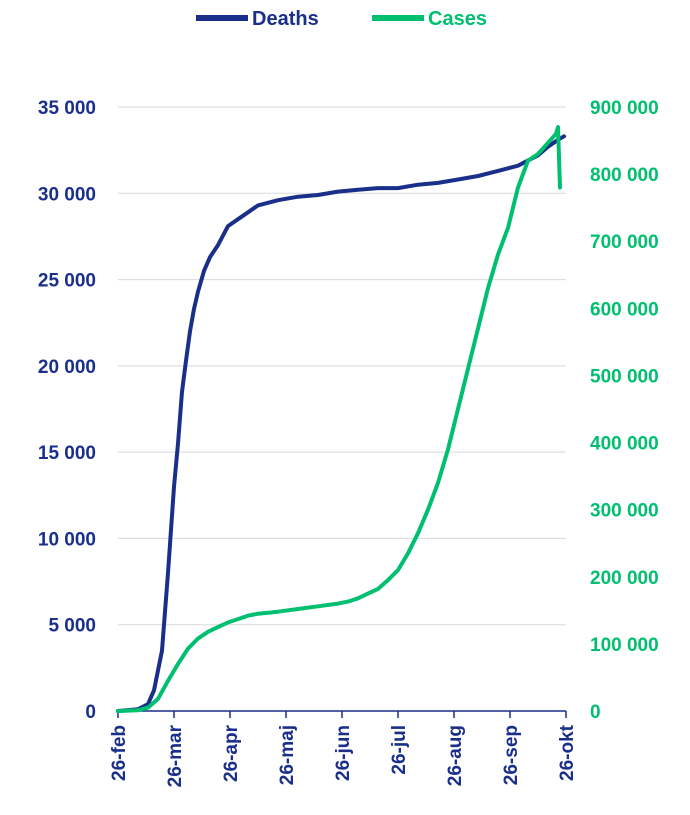  What do you see at coordinates (511, 755) in the screenshot?
I see `x-tick-label: 26-sep` at bounding box center [511, 755].